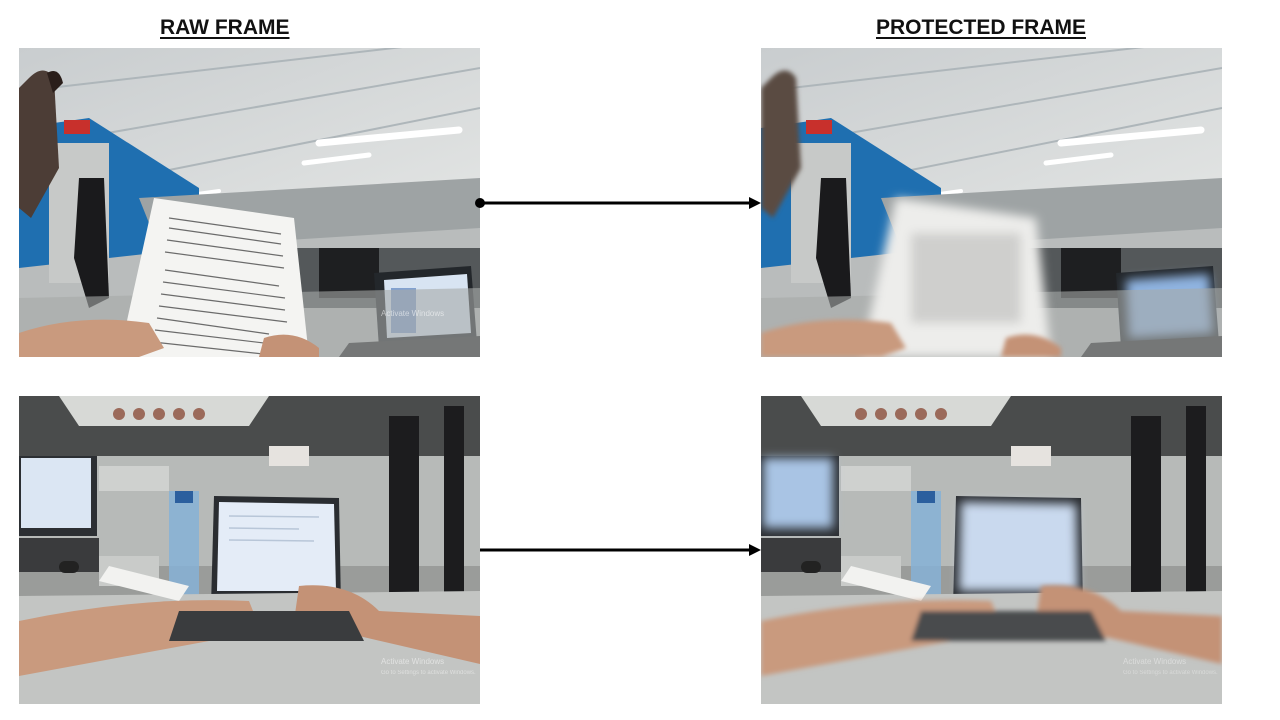  I want to click on raw-frame-heading: RAW FRAME, so click(225, 27).